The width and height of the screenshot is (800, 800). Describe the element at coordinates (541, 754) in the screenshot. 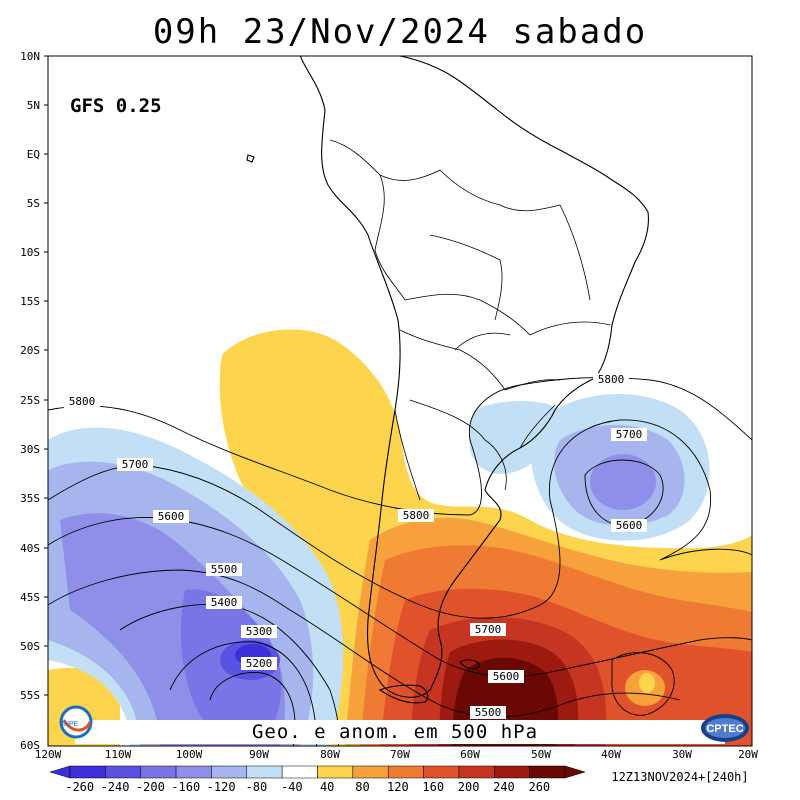

I see `lon-label: 50W` at that location.